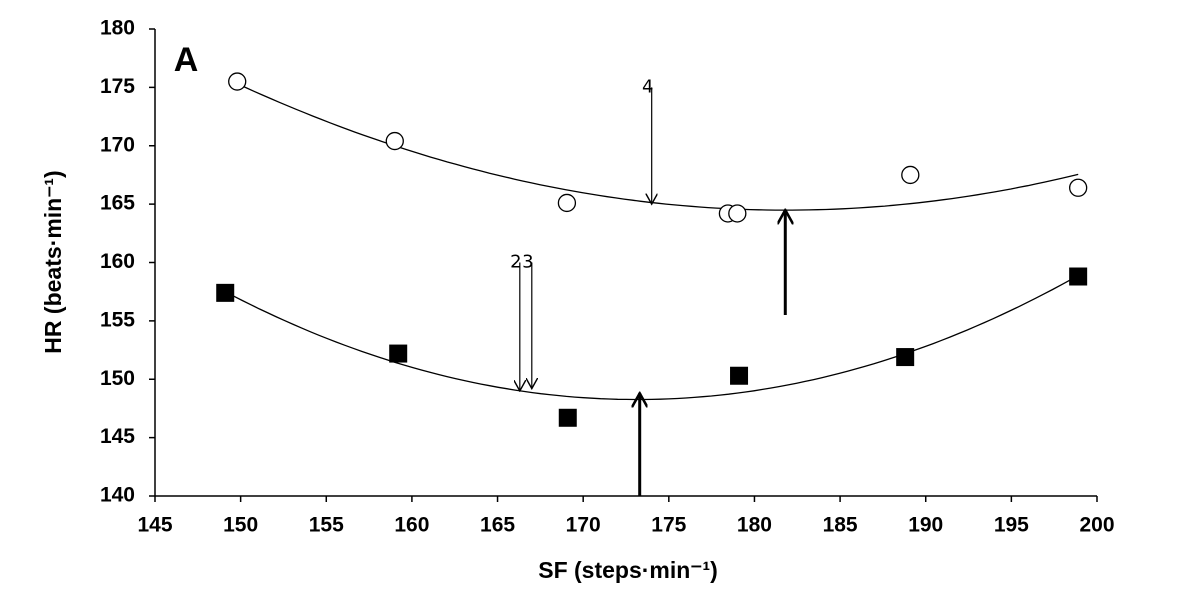 Image resolution: width=1200 pixels, height=613 pixels. I want to click on x-tick-label: 165, so click(497, 525).